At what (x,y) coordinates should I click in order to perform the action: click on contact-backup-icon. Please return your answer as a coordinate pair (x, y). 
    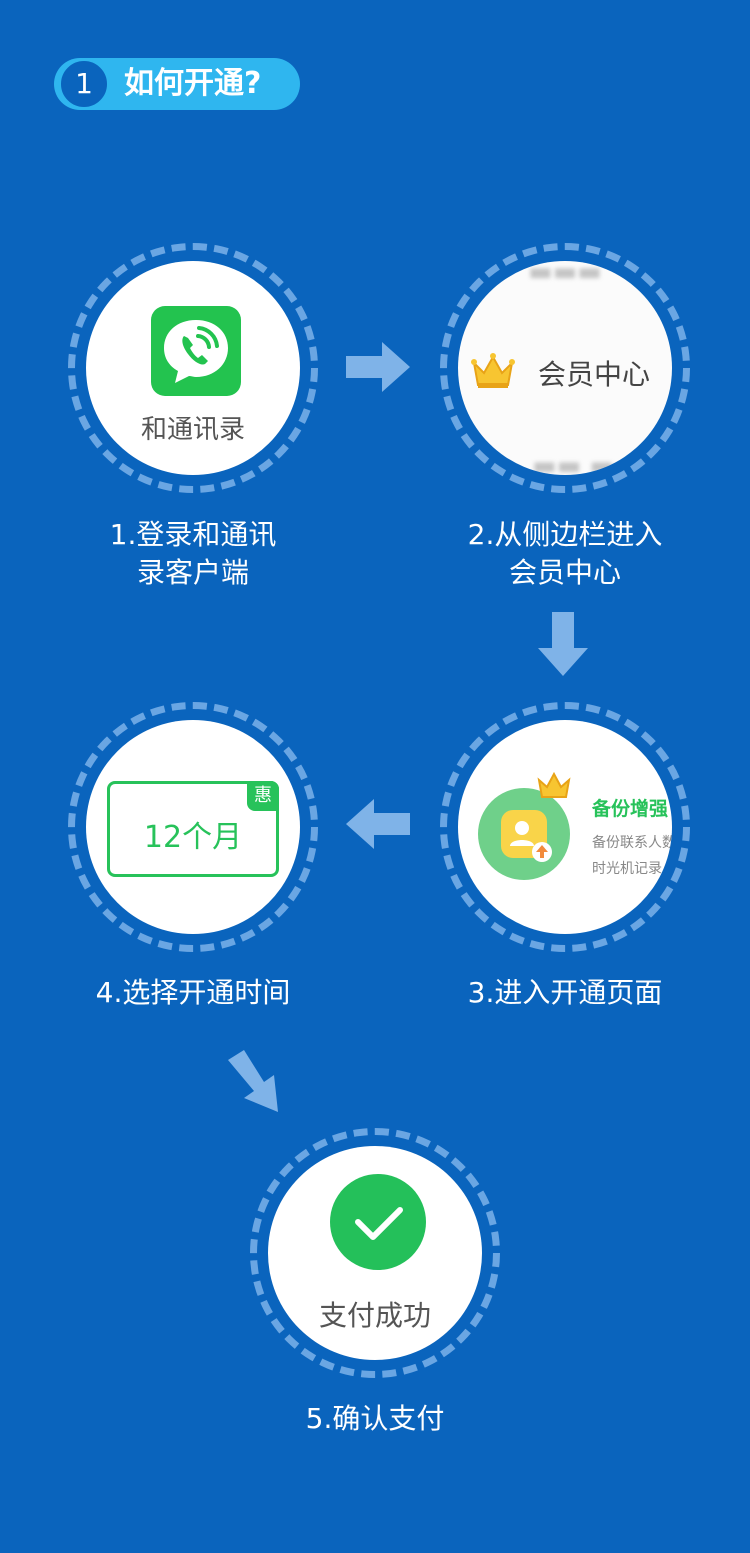
    Looking at the image, I should click on (524, 834).